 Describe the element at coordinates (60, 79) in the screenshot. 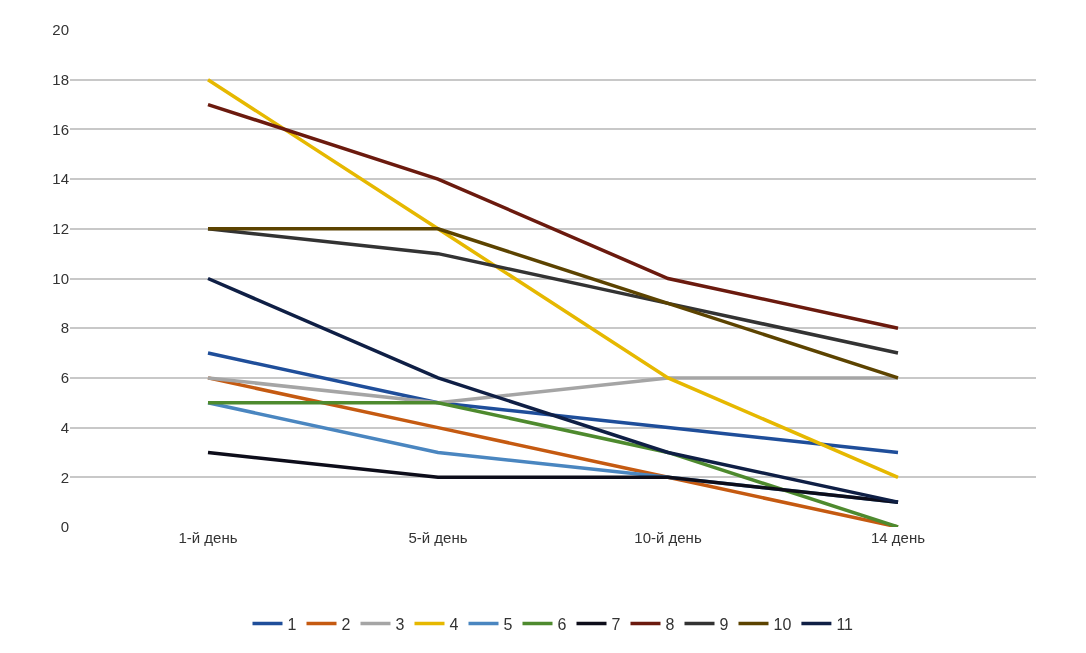

I see `y-tick-label: 18` at that location.